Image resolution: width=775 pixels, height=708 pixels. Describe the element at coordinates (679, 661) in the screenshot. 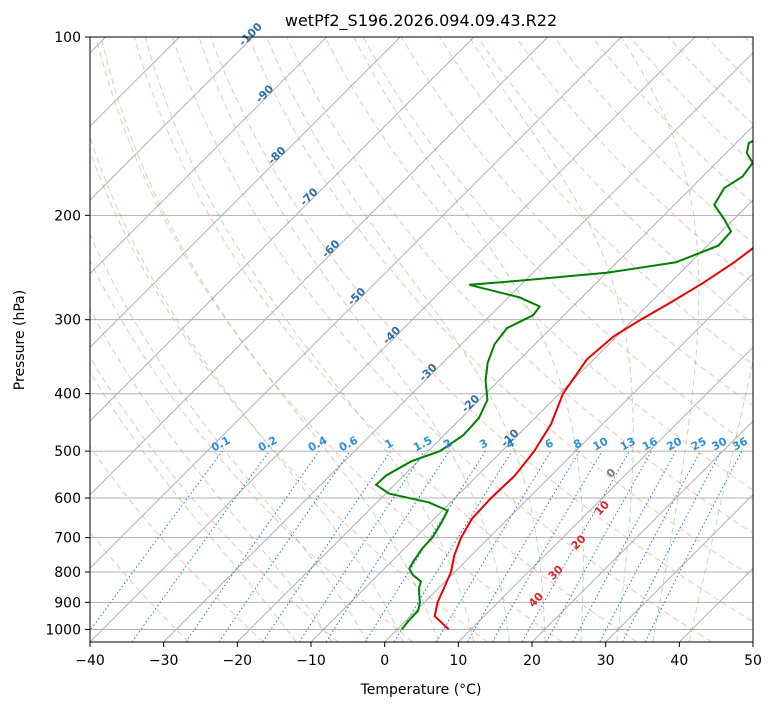

I see `x-tick-label: 40` at that location.